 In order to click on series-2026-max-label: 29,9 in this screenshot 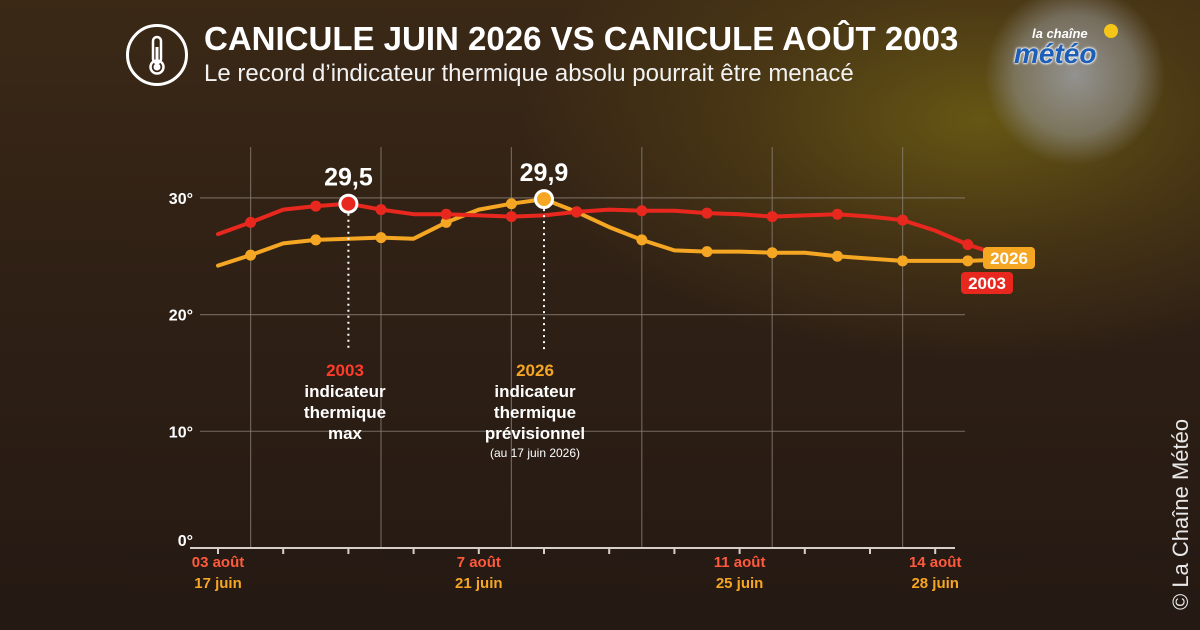, I will do `click(544, 173)`.